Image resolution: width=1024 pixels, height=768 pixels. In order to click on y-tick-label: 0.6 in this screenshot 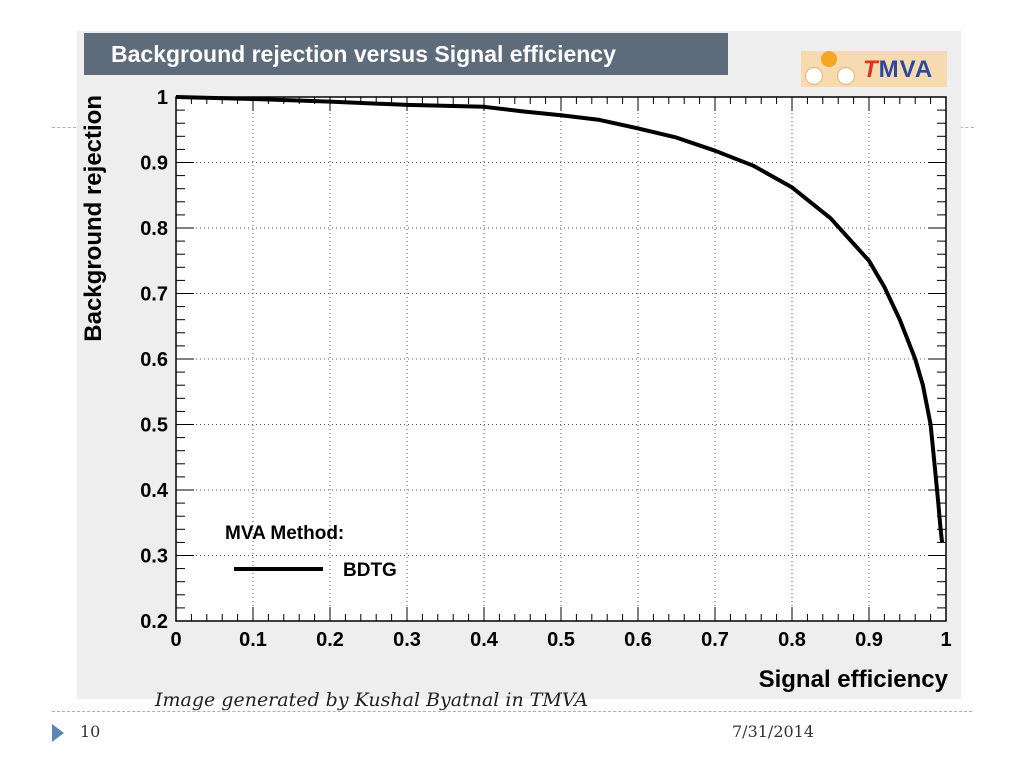, I will do `click(154, 360)`.